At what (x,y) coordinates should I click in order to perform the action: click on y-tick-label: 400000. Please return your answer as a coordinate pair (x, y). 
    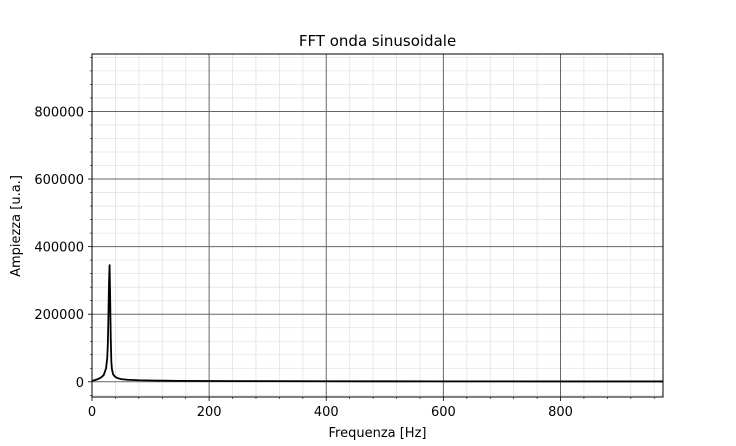
    Looking at the image, I should click on (59, 248).